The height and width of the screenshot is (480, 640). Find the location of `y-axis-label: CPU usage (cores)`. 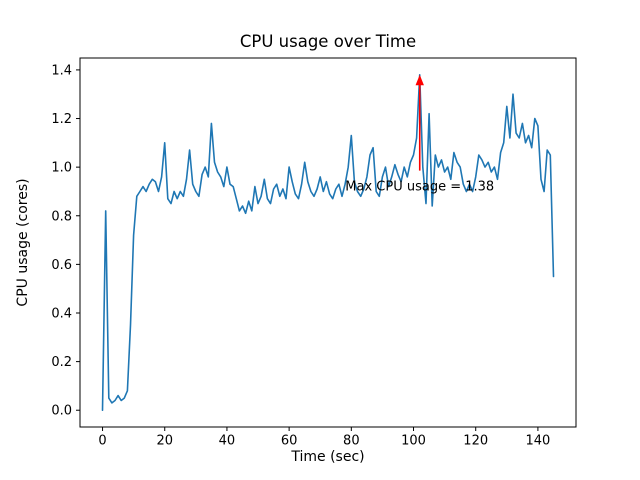

y-axis-label: CPU usage (cores) is located at coordinates (23, 242).